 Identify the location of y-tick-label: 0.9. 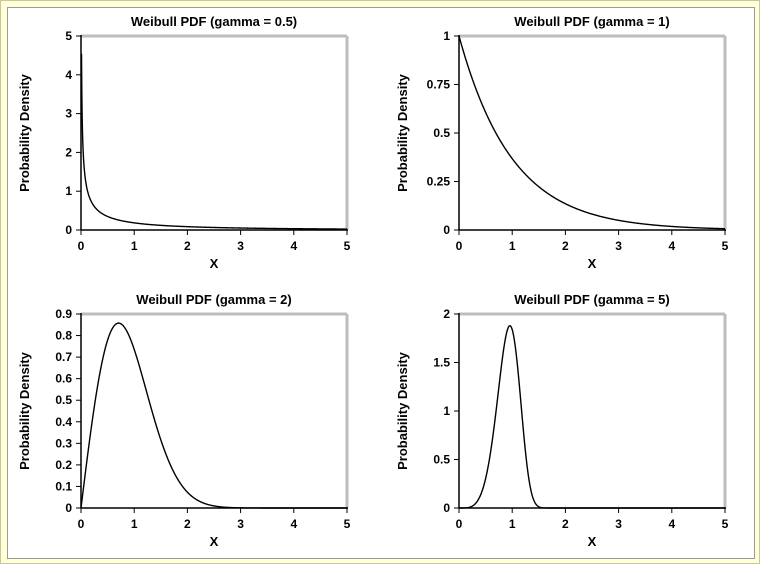
(63, 314).